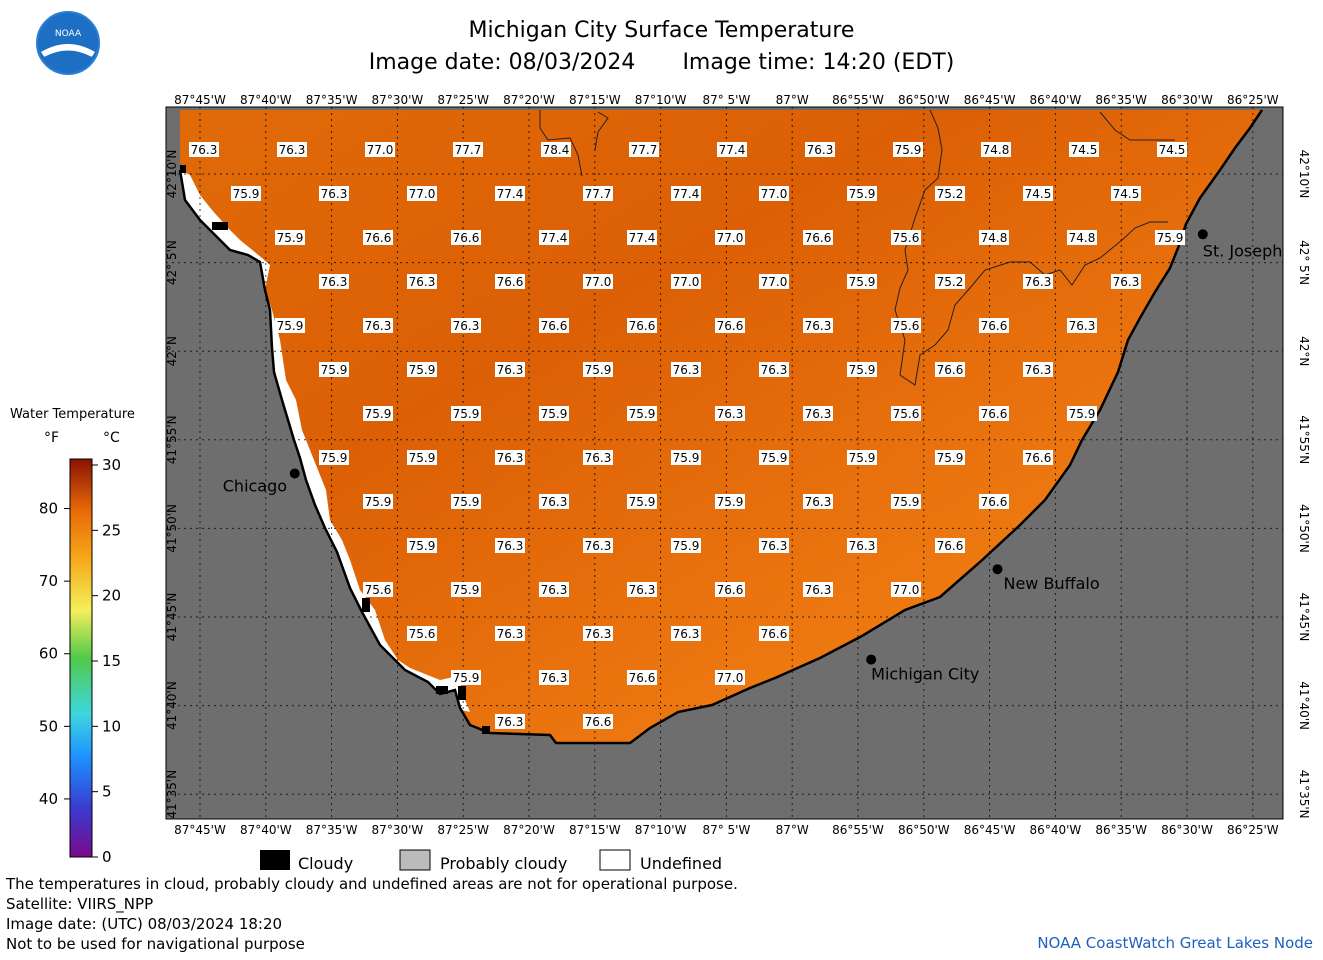 The height and width of the screenshot is (960, 1323). Describe the element at coordinates (792, 830) in the screenshot. I see `lon-label-bottom: 87°W` at that location.